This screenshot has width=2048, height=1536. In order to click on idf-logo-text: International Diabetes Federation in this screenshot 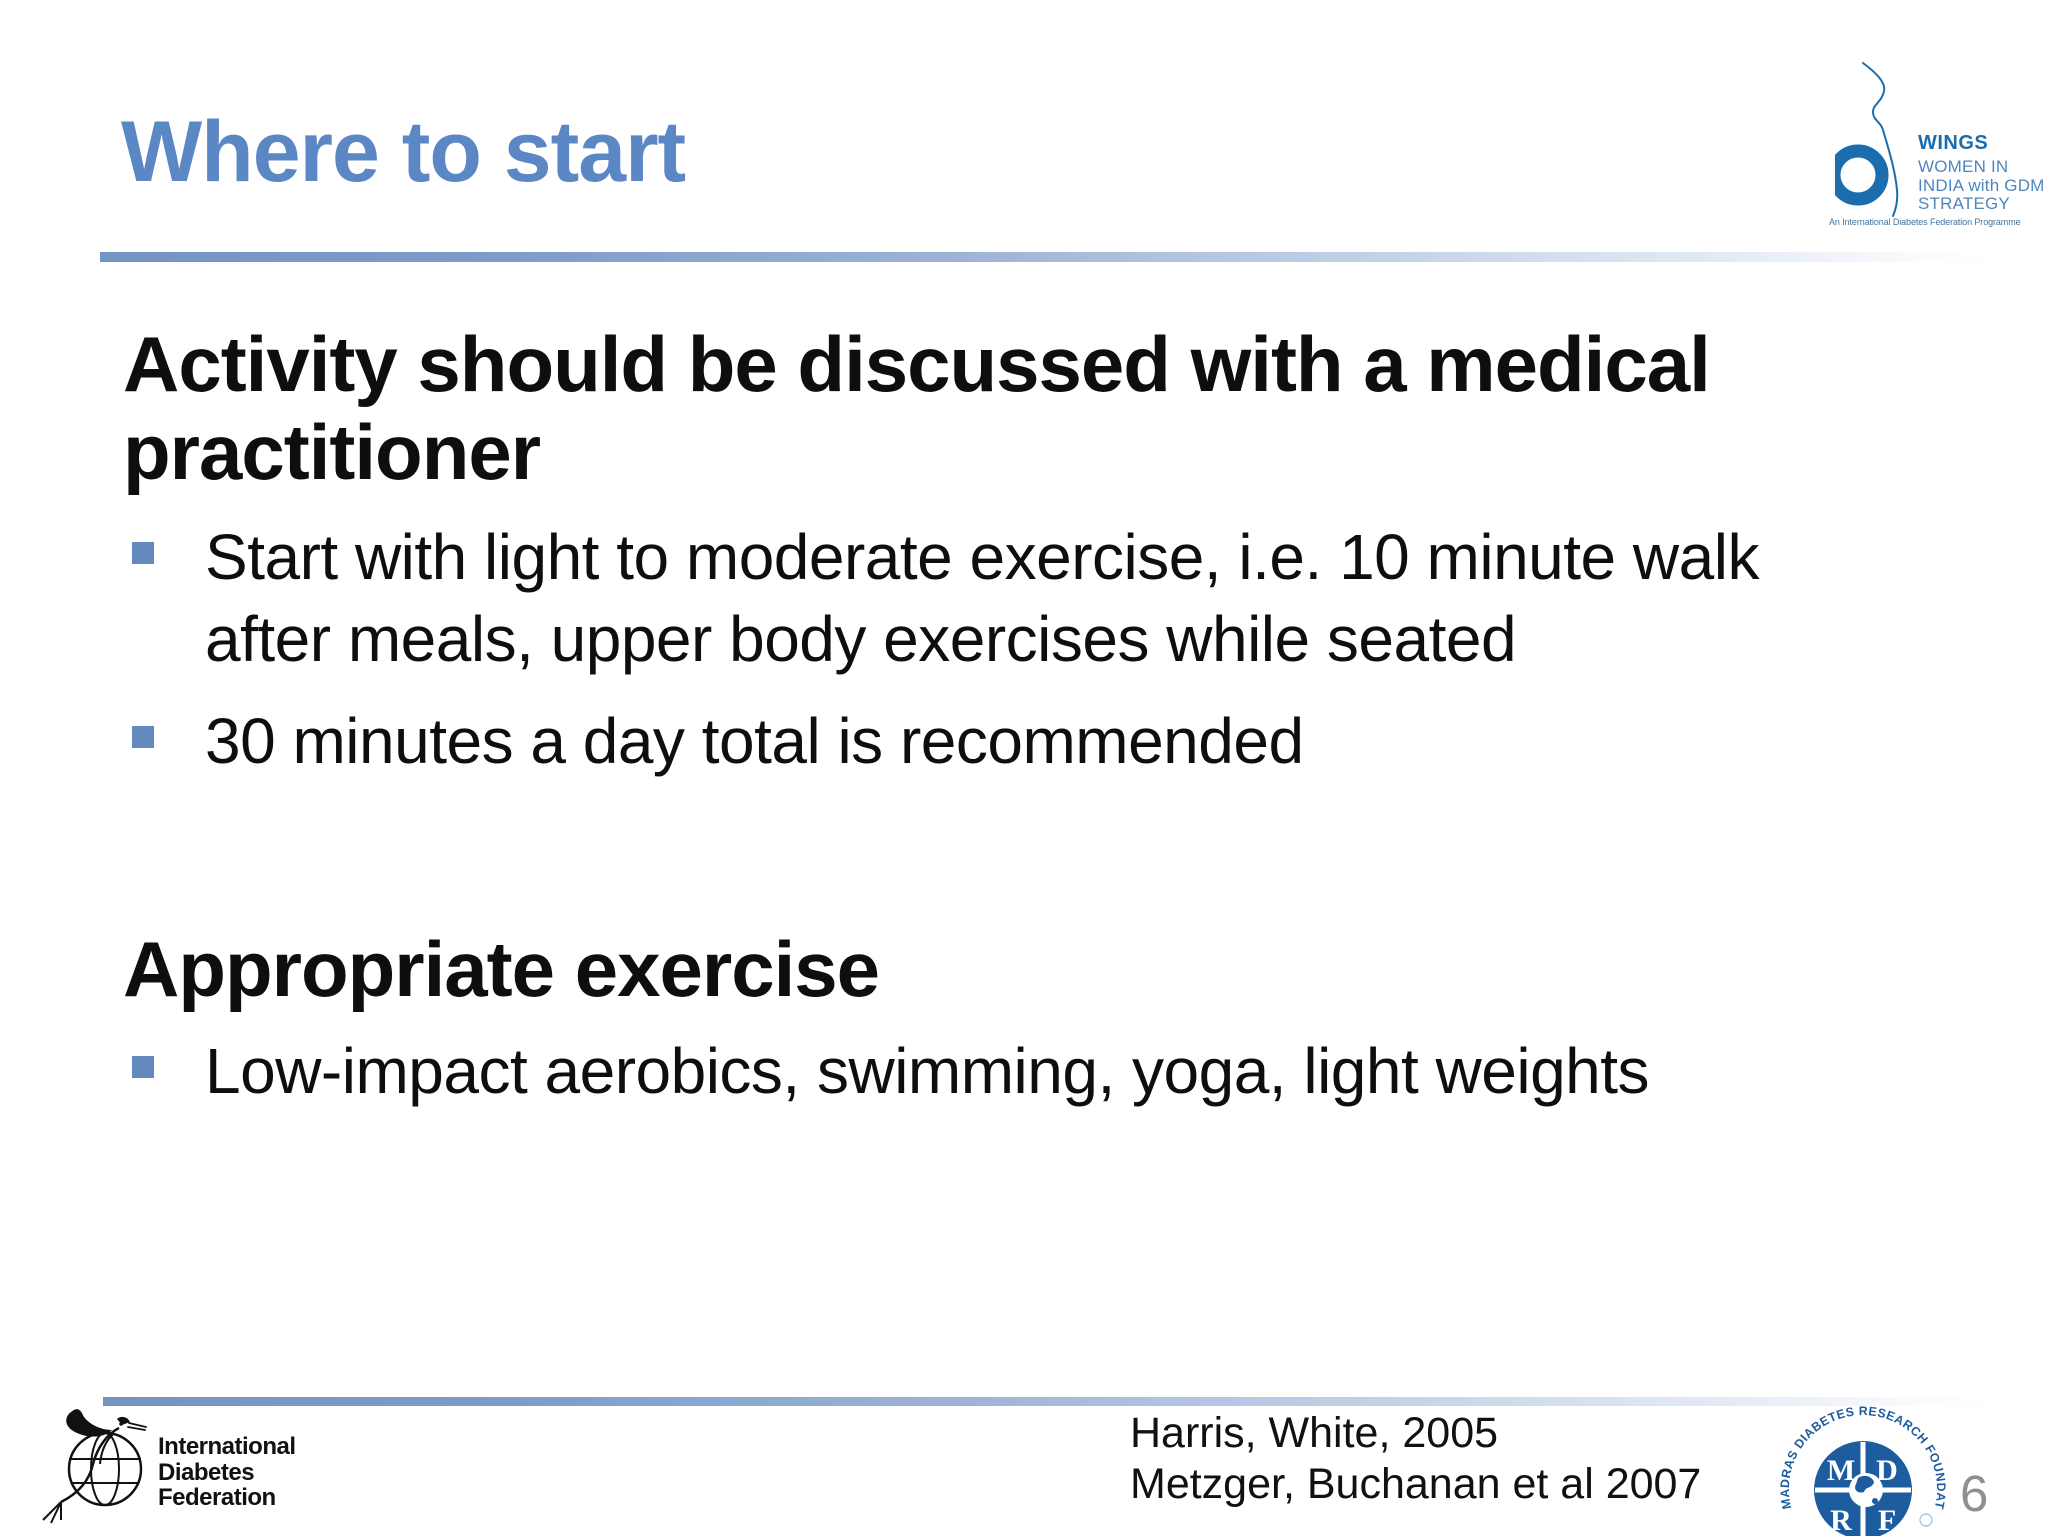, I will do `click(227, 1472)`.